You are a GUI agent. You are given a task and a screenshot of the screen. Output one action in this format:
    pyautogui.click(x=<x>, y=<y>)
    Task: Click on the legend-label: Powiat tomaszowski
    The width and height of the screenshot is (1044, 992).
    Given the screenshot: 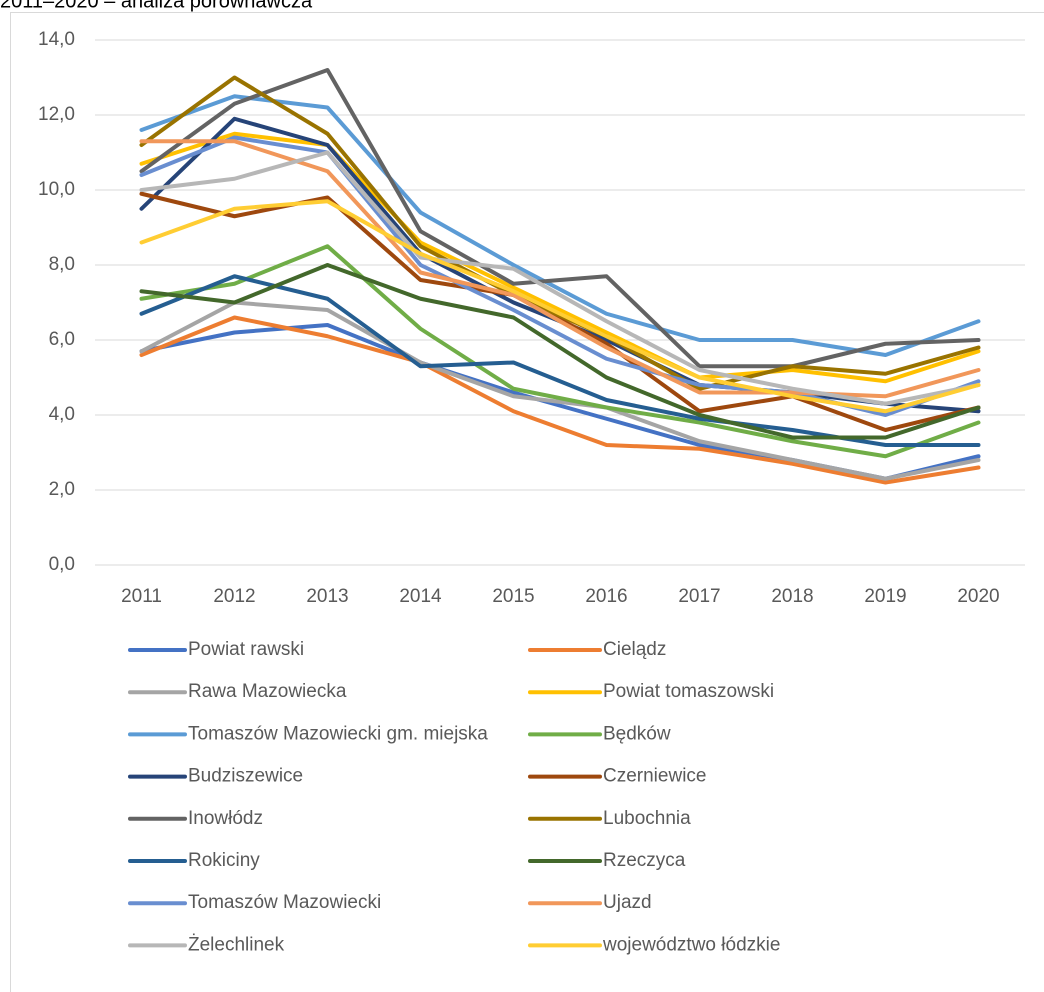 What is the action you would take?
    pyautogui.click(x=688, y=691)
    